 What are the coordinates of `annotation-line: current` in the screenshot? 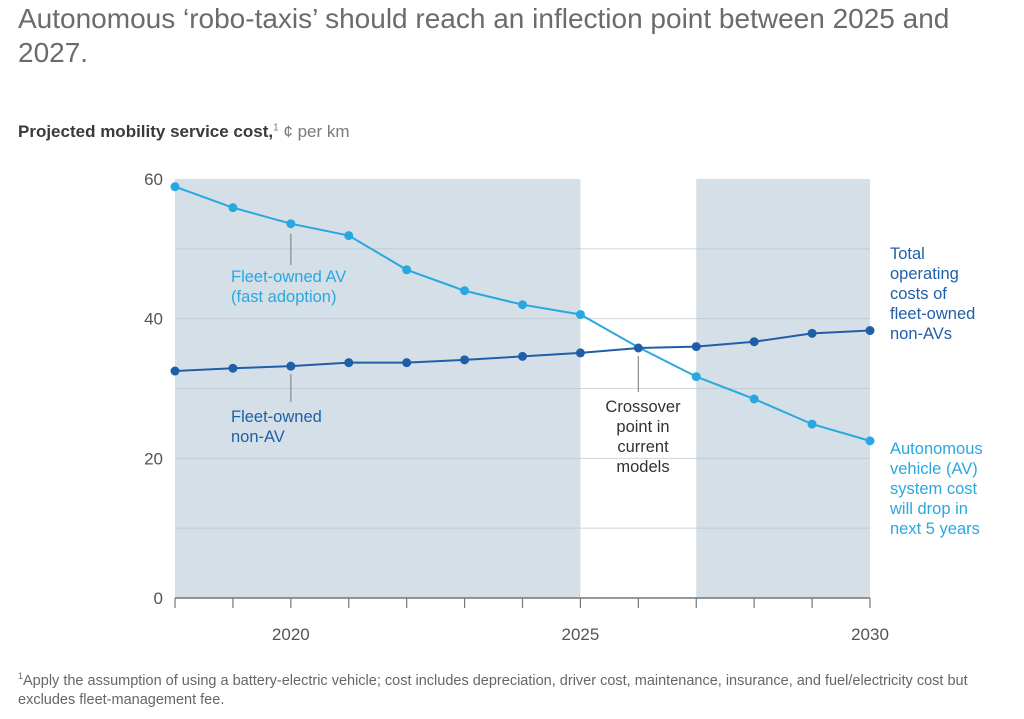 It's located at (643, 447).